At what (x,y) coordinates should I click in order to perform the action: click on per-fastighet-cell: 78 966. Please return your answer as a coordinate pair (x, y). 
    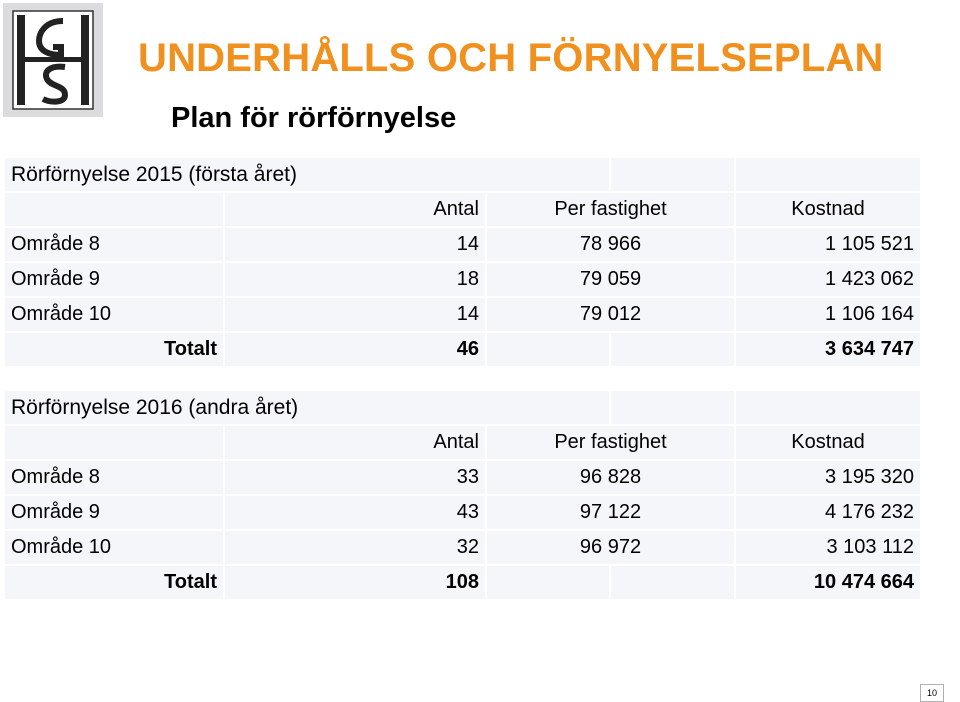
    Looking at the image, I should click on (610, 244).